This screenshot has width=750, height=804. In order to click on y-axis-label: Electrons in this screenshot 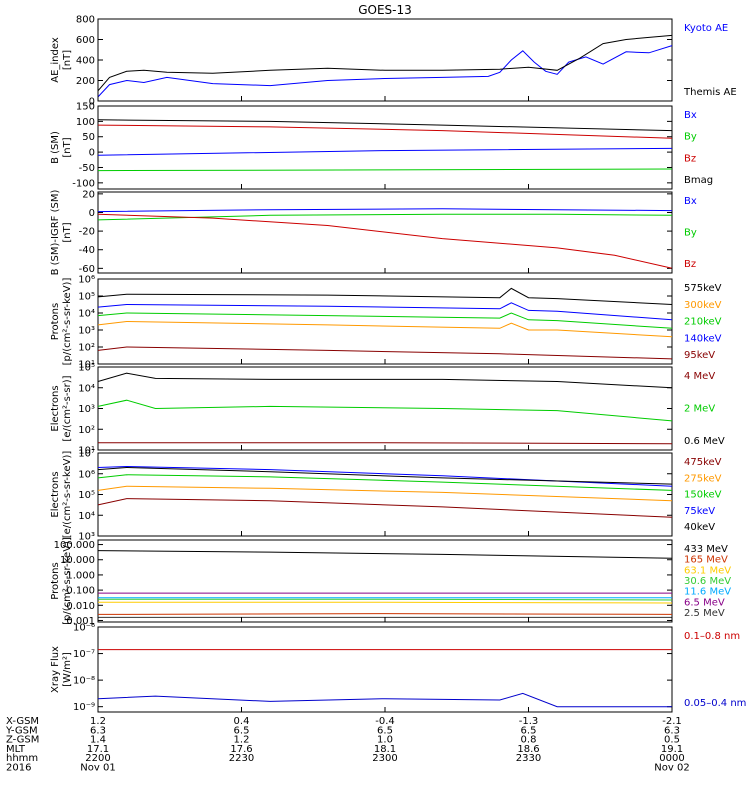, I will do `click(55, 408)`.